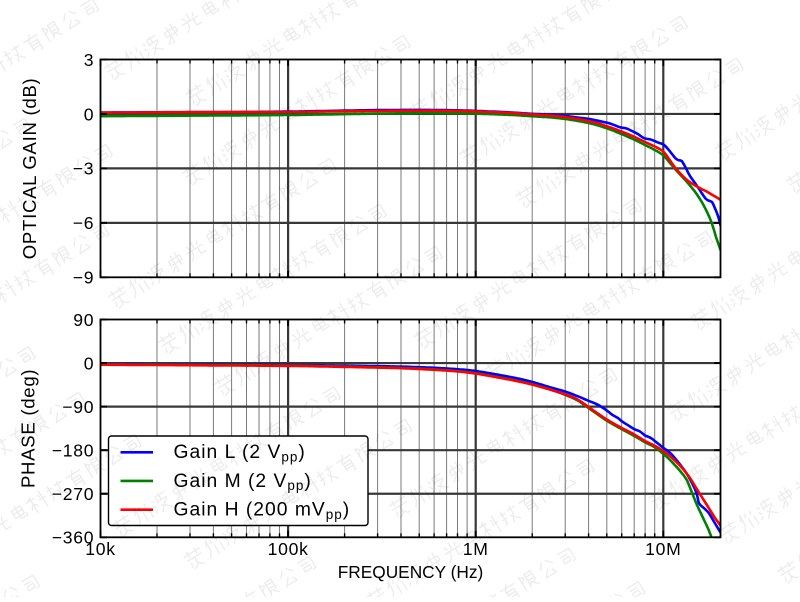 This screenshot has height=602, width=800. Describe the element at coordinates (83, 223) in the screenshot. I see `svg-text: −6` at that location.